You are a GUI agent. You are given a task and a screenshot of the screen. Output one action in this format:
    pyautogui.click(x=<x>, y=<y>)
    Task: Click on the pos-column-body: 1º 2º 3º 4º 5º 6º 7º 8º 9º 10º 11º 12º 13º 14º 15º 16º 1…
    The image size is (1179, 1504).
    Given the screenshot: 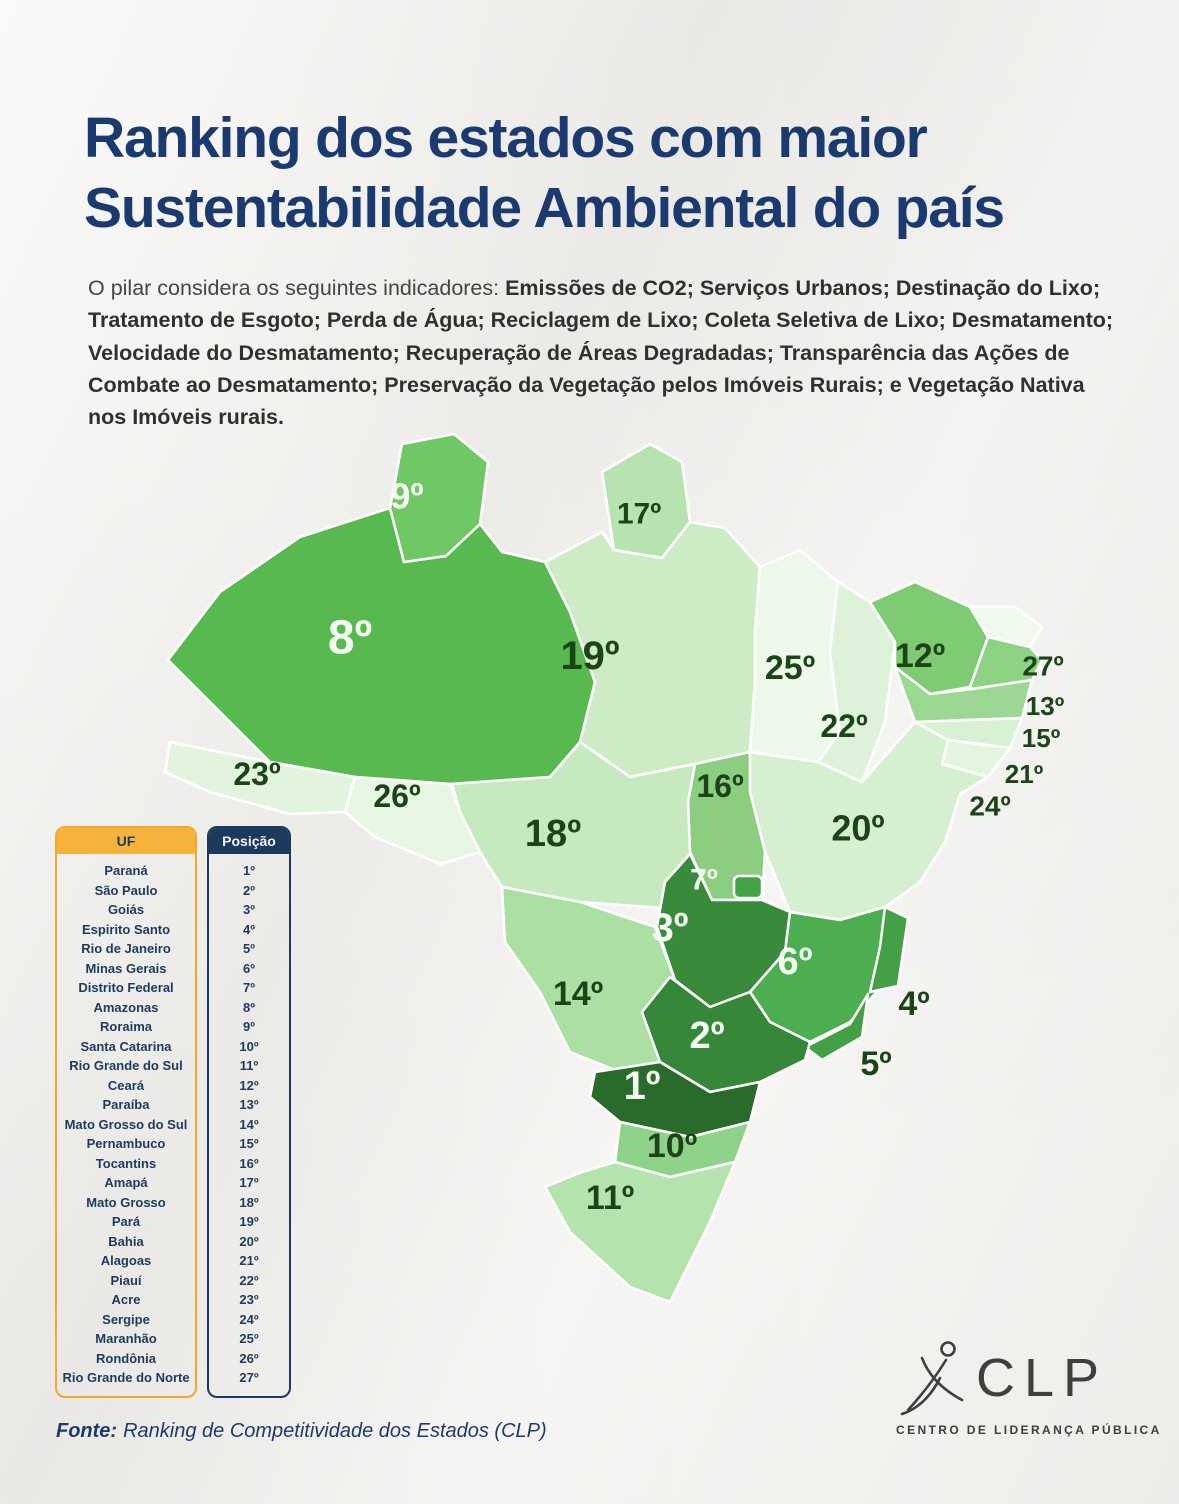 What is the action you would take?
    pyautogui.click(x=249, y=1125)
    